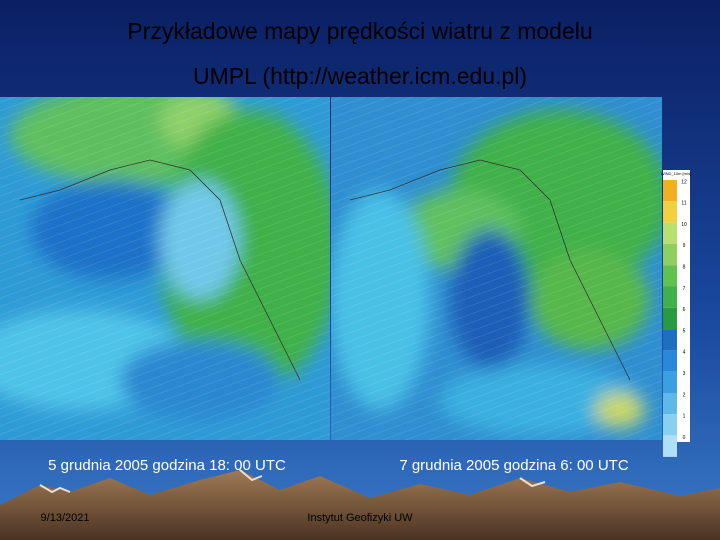  What do you see at coordinates (683, 204) in the screenshot?
I see `legend-label: 11` at bounding box center [683, 204].